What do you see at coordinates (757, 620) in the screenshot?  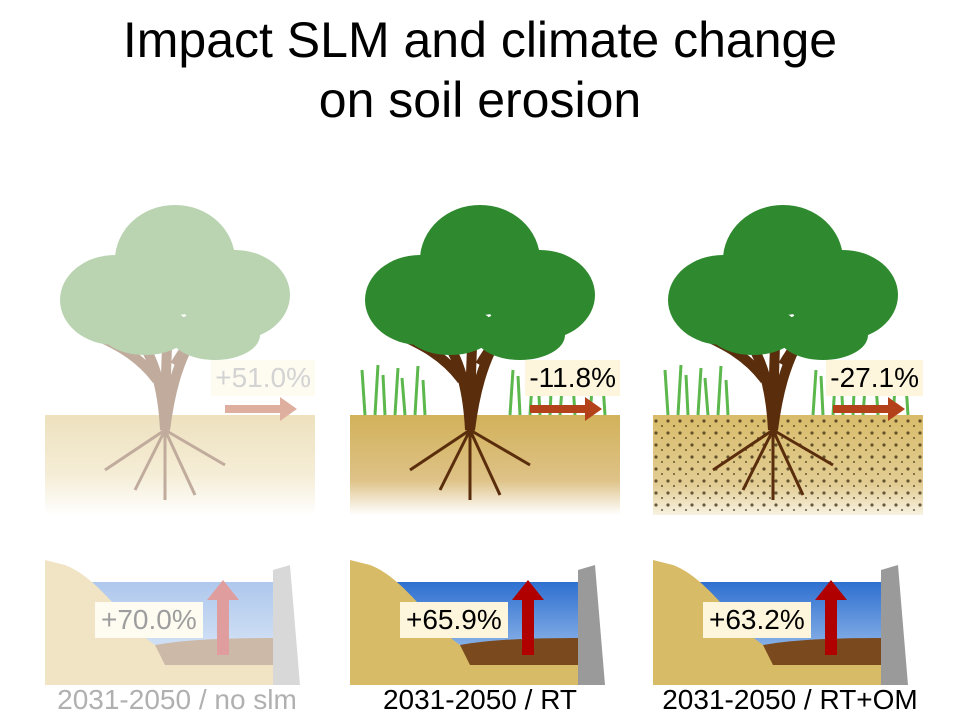 I see `reservoir-change-label: +63.2%` at bounding box center [757, 620].